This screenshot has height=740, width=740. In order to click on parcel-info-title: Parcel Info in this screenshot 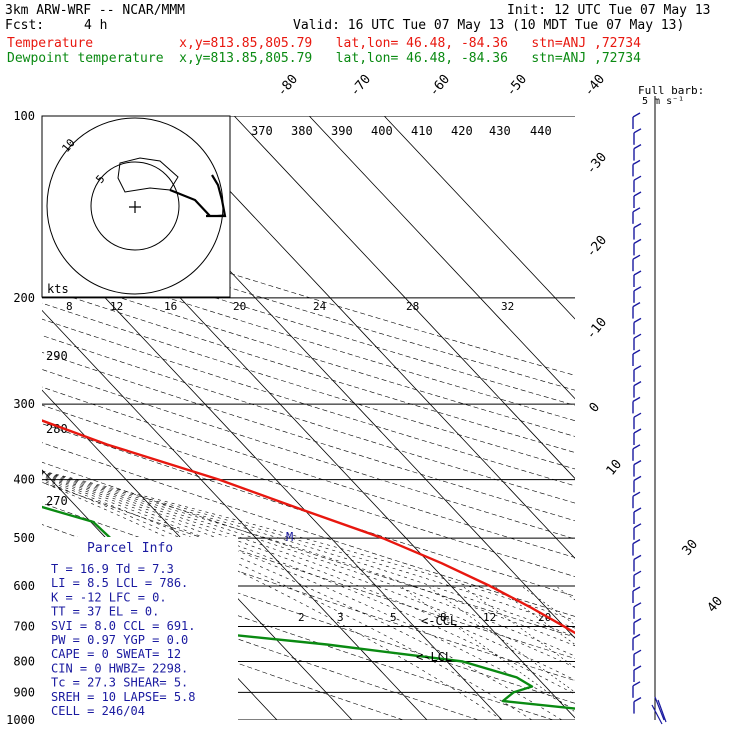, I will do `click(130, 548)`.